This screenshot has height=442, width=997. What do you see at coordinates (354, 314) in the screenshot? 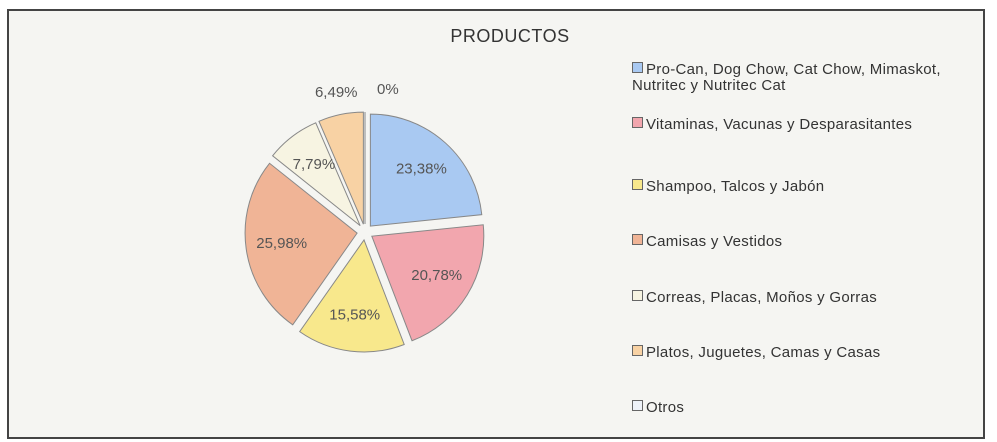
I see `data-label: 15,58%` at bounding box center [354, 314].